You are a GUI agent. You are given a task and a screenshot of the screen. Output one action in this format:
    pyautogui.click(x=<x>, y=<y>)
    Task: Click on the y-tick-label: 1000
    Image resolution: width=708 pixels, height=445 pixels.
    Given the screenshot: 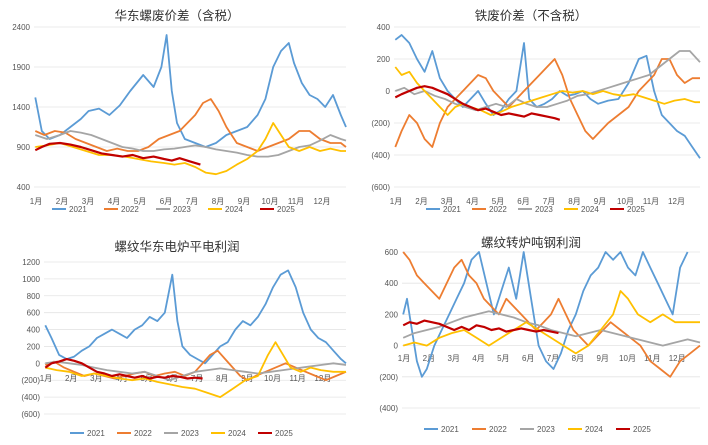 What is the action you would take?
    pyautogui.click(x=31, y=279)
    